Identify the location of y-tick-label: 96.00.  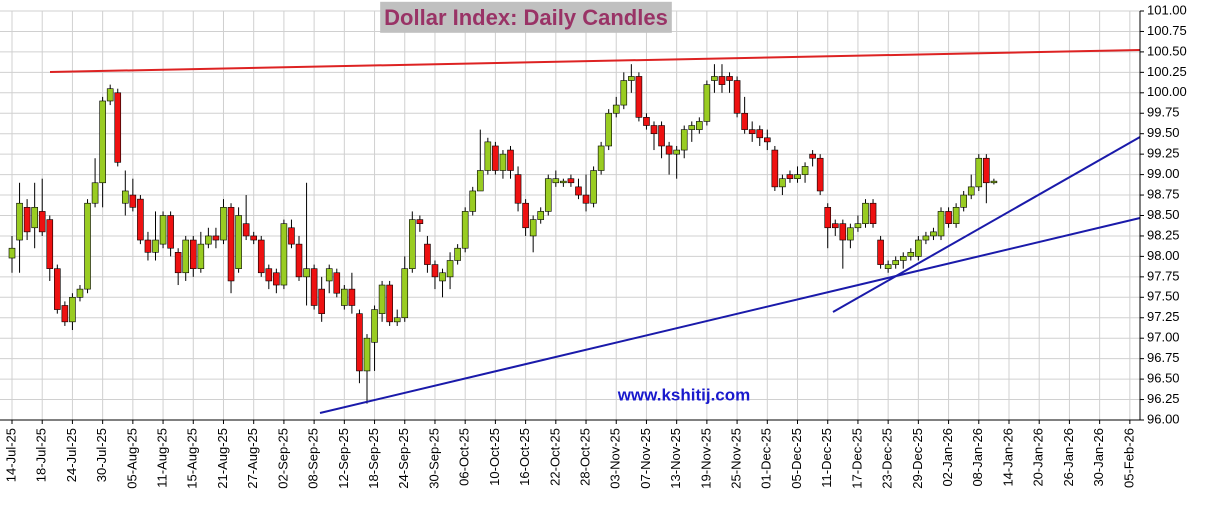
(1163, 418).